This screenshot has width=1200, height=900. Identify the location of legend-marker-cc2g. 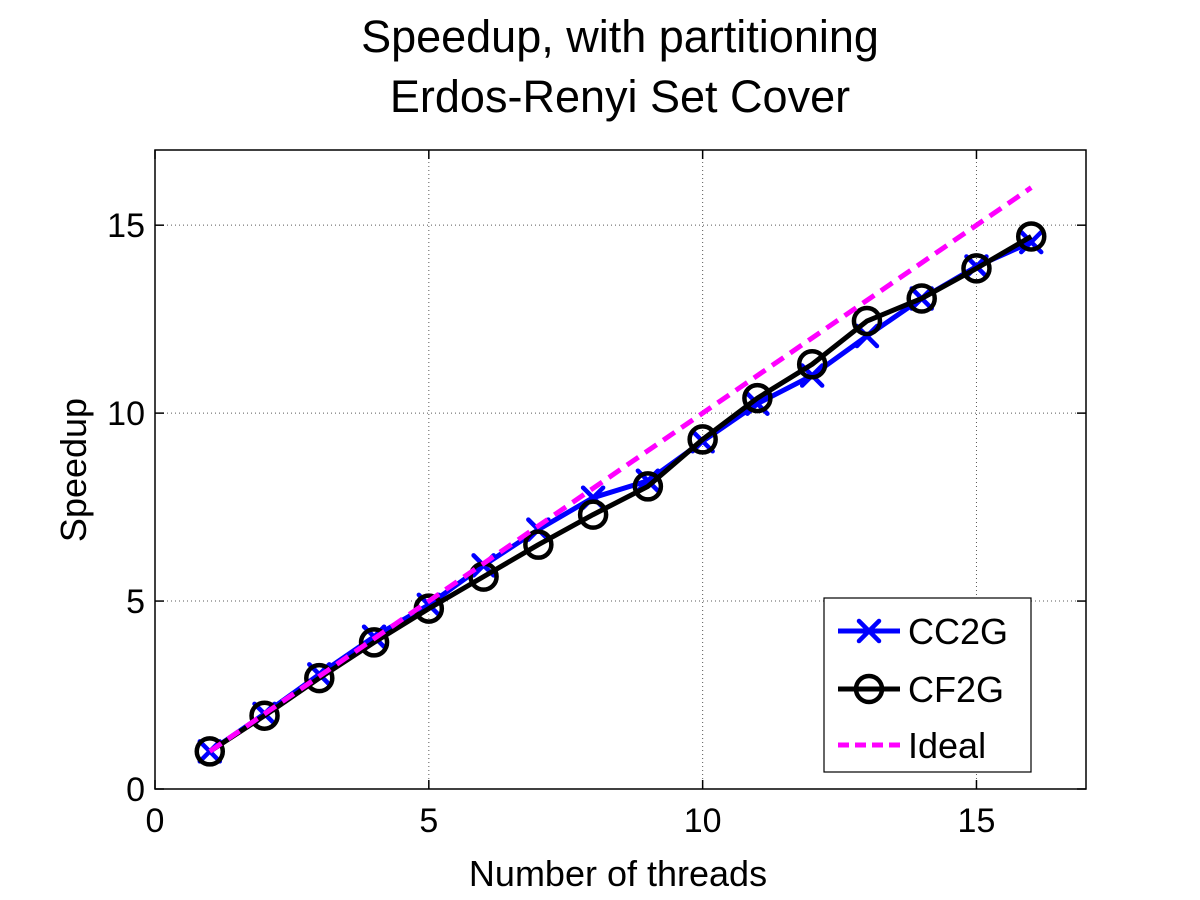
(869, 631).